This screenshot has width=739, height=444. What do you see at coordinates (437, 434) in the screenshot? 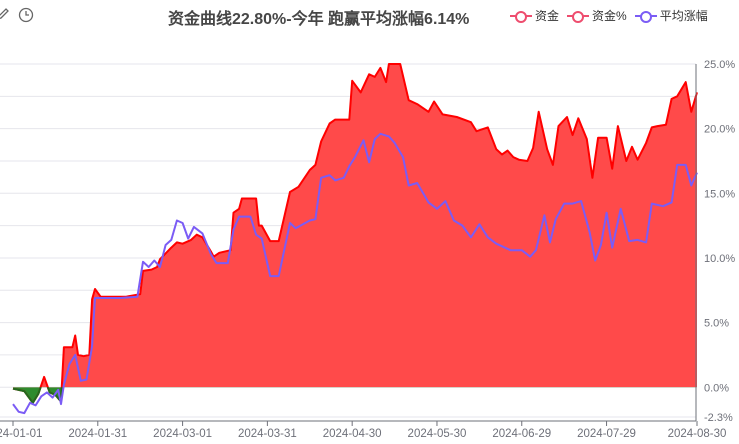
I see `x-tick-label: 2024-05-30` at bounding box center [437, 434].